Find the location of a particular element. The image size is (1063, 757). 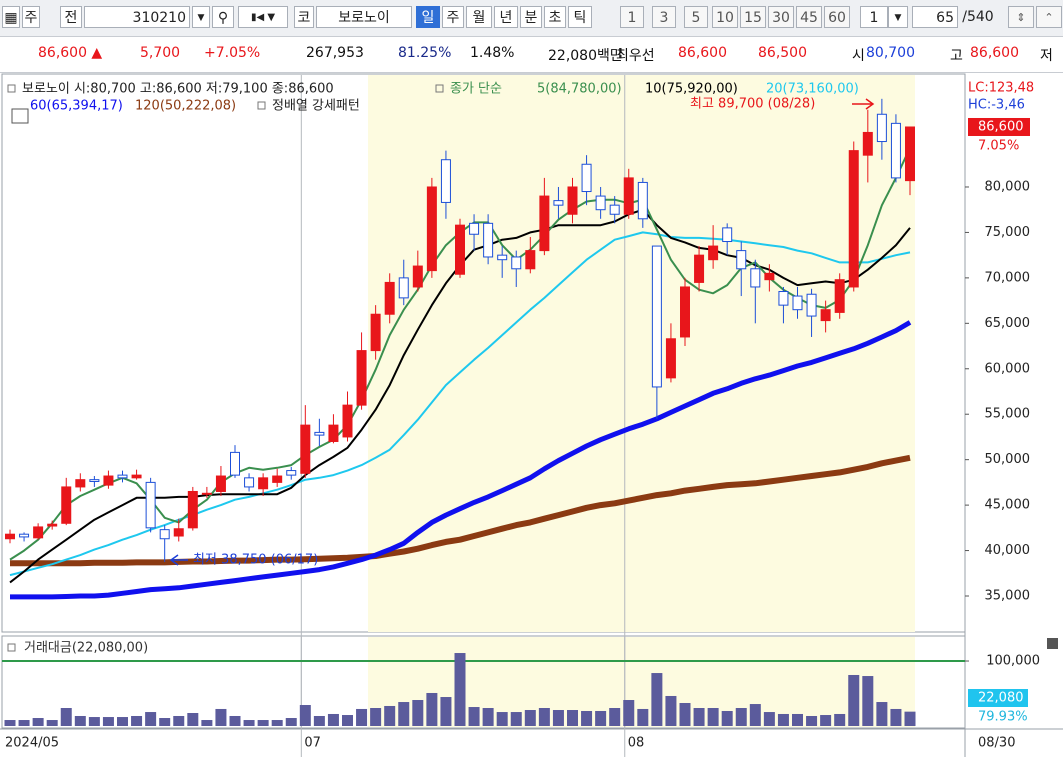

toolbar-button: 310210 is located at coordinates (137, 17).